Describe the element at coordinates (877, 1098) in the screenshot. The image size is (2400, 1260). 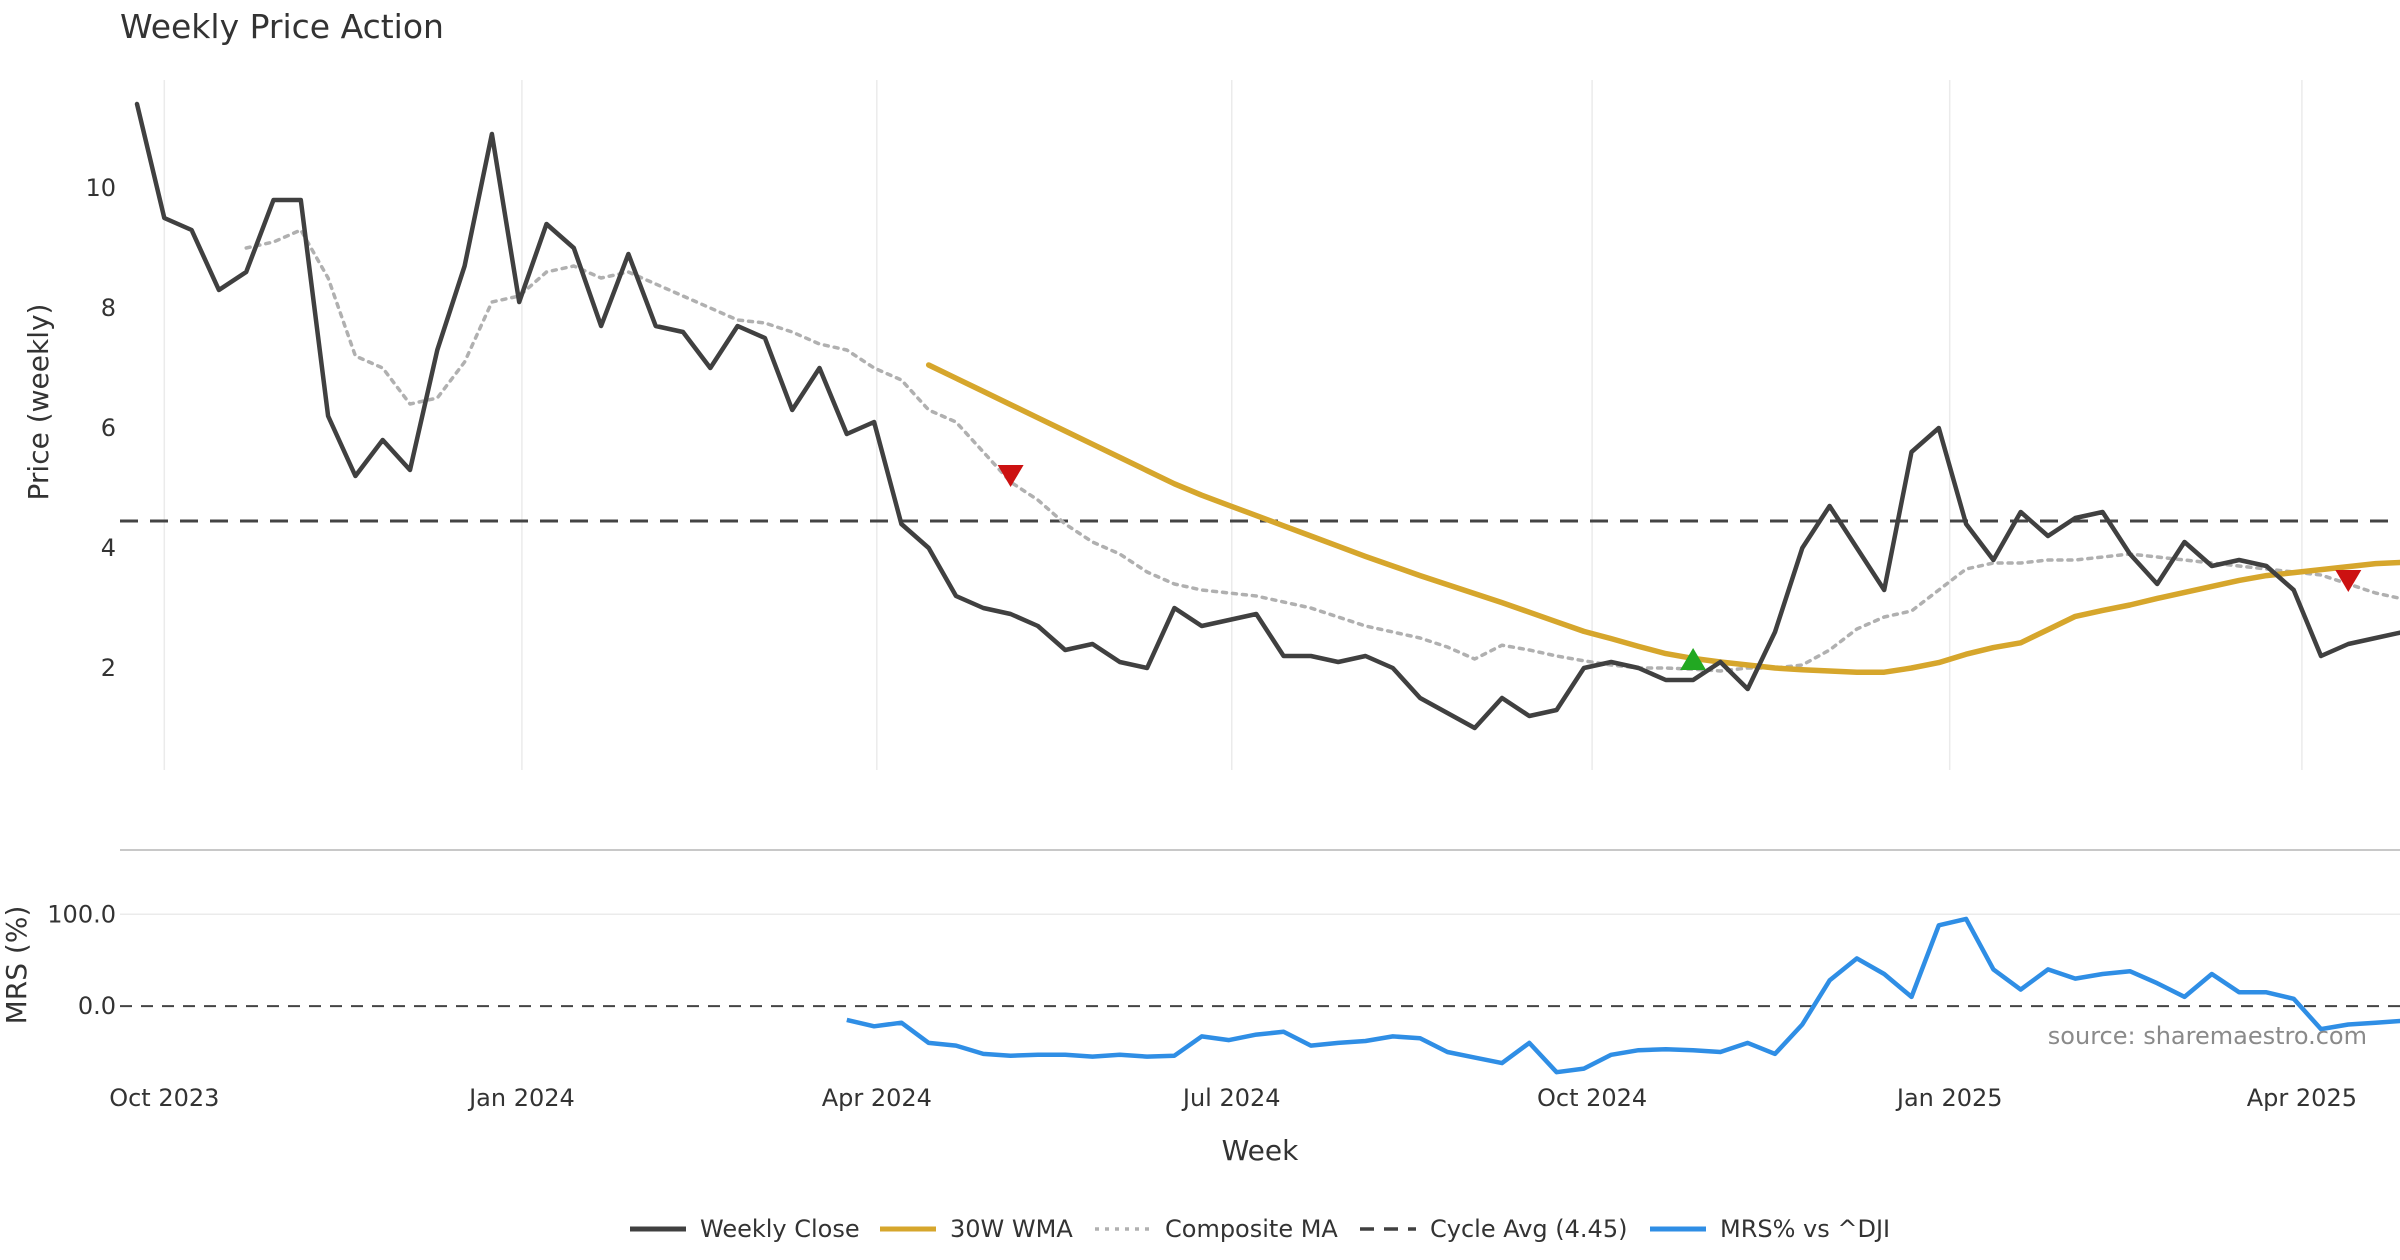
I see `x-tick-label: Apr 2024` at that location.